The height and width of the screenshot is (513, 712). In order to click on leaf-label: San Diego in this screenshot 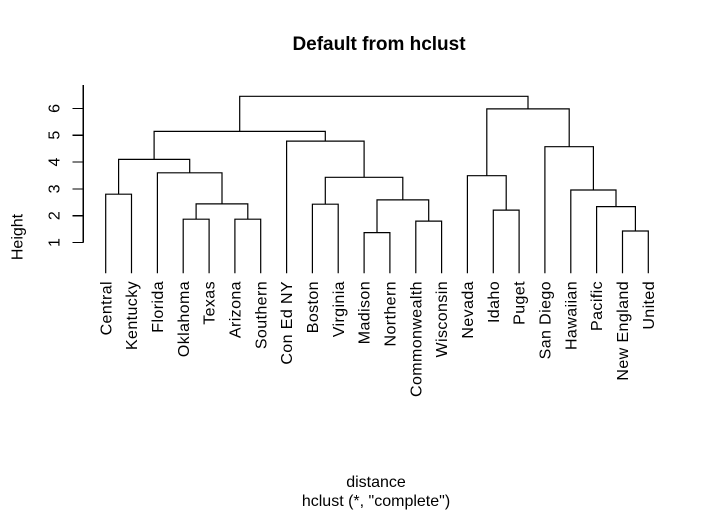, I will do `click(546, 320)`.